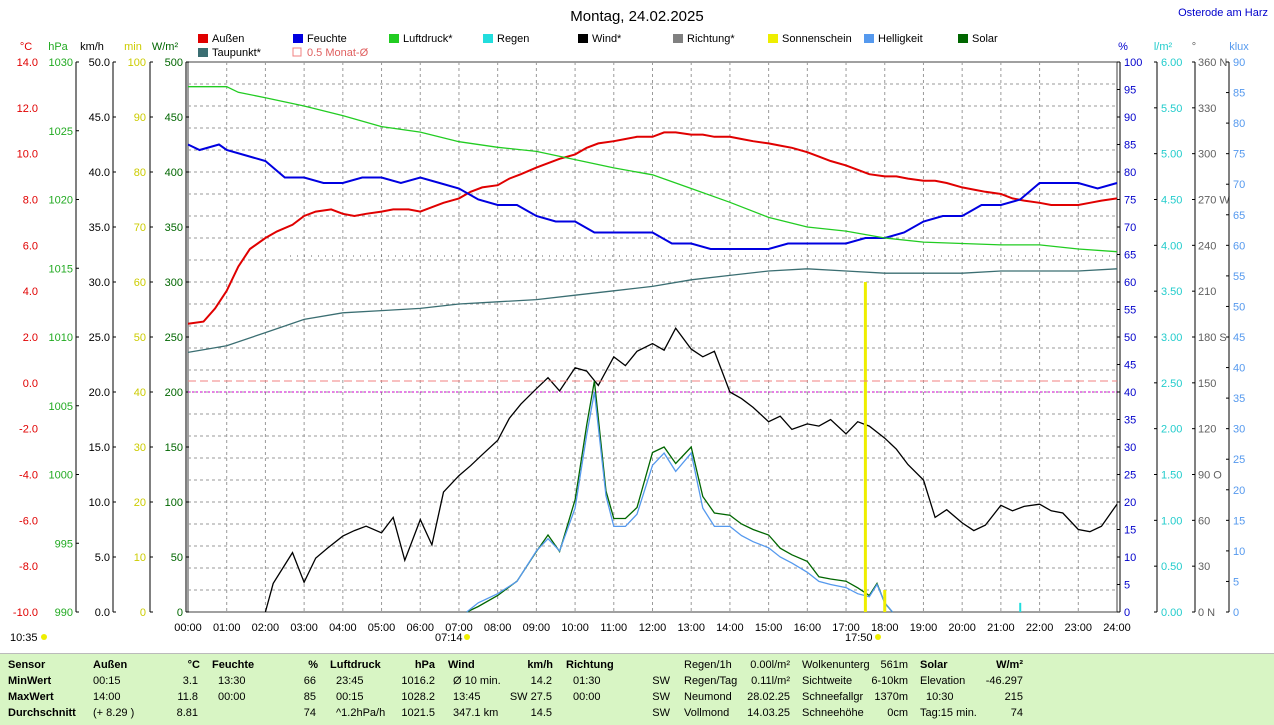 The image size is (1274, 725). What do you see at coordinates (1171, 613) in the screenshot?
I see `axis-tick: 0.00` at bounding box center [1171, 613].